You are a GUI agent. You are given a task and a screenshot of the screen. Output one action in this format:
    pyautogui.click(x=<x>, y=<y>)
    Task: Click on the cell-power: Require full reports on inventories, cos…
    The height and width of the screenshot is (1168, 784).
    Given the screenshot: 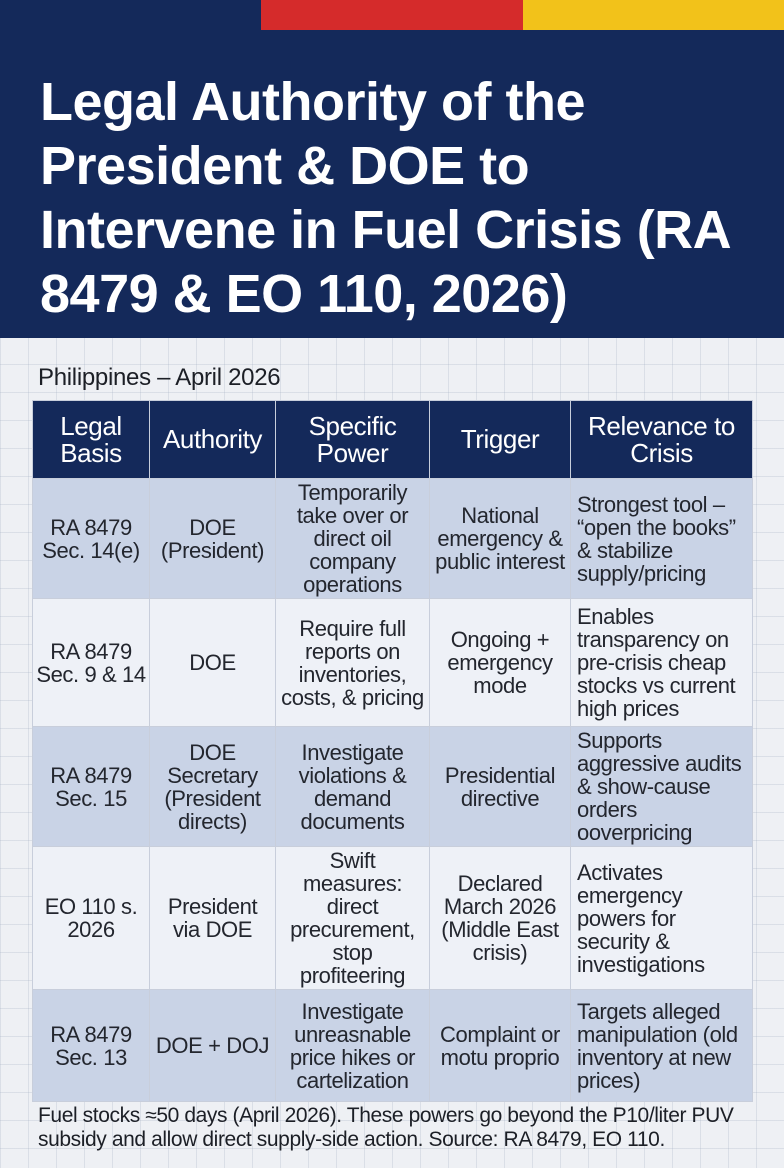 What is the action you would take?
    pyautogui.click(x=352, y=662)
    